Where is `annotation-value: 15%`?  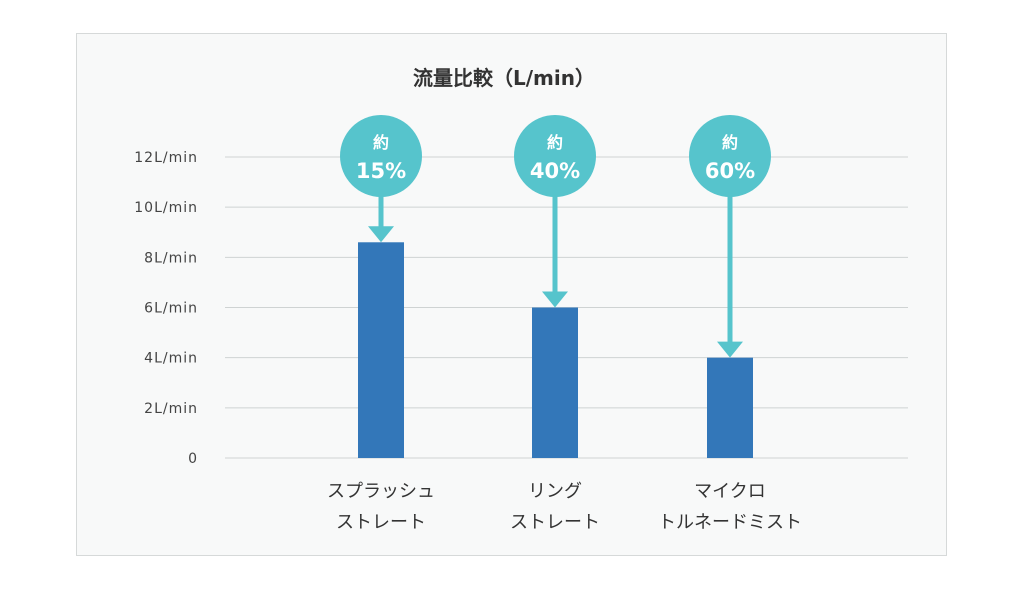 annotation-value: 15% is located at coordinates (381, 171).